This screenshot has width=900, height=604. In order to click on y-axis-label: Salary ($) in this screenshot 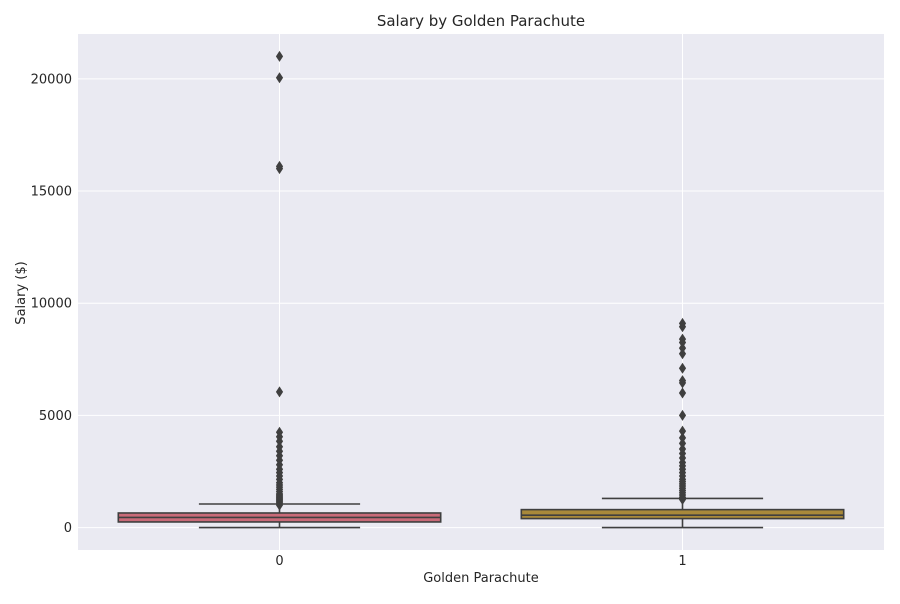, I will do `click(21, 292)`.